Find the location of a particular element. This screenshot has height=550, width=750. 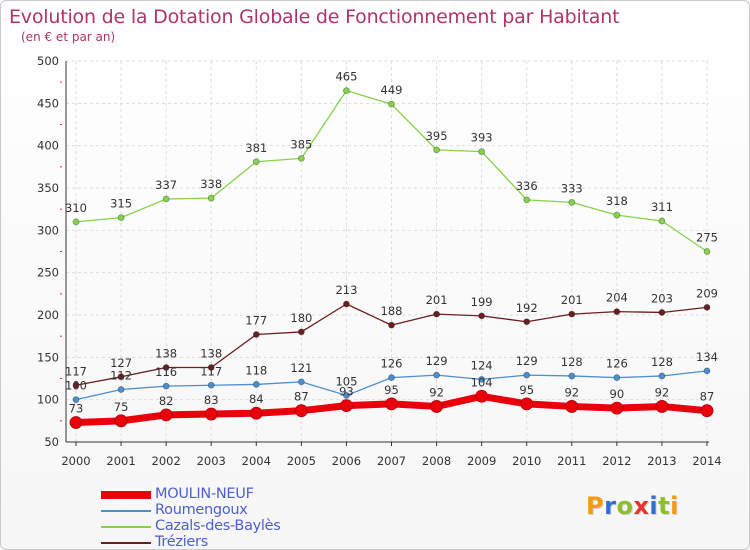

y-tick-label: 100 is located at coordinates (48, 400).